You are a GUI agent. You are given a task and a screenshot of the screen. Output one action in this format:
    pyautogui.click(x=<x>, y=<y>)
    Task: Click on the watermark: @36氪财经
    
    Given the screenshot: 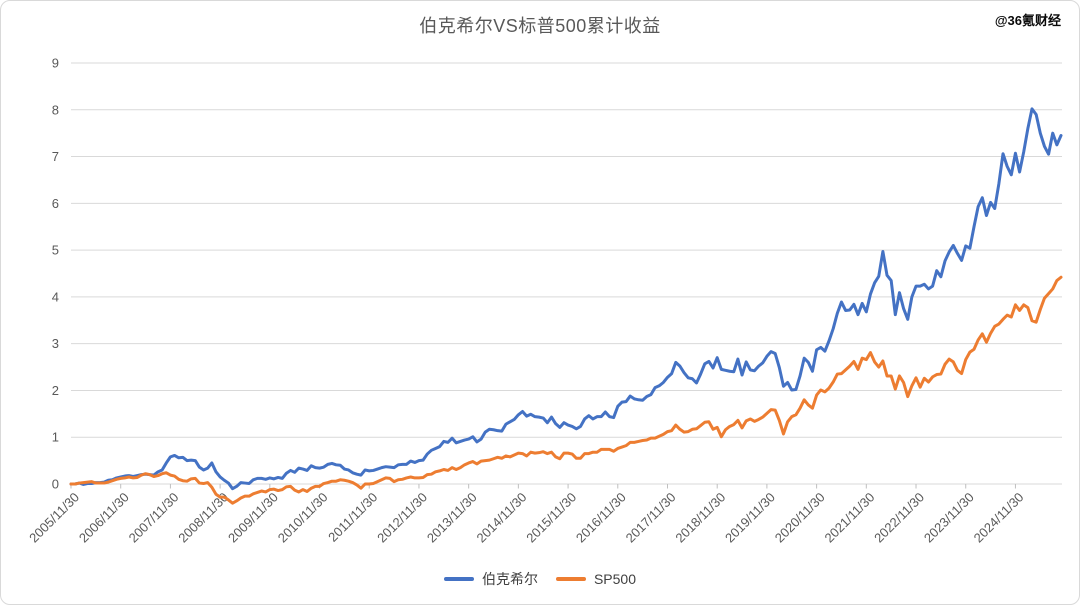 What is the action you would take?
    pyautogui.click(x=1027, y=20)
    